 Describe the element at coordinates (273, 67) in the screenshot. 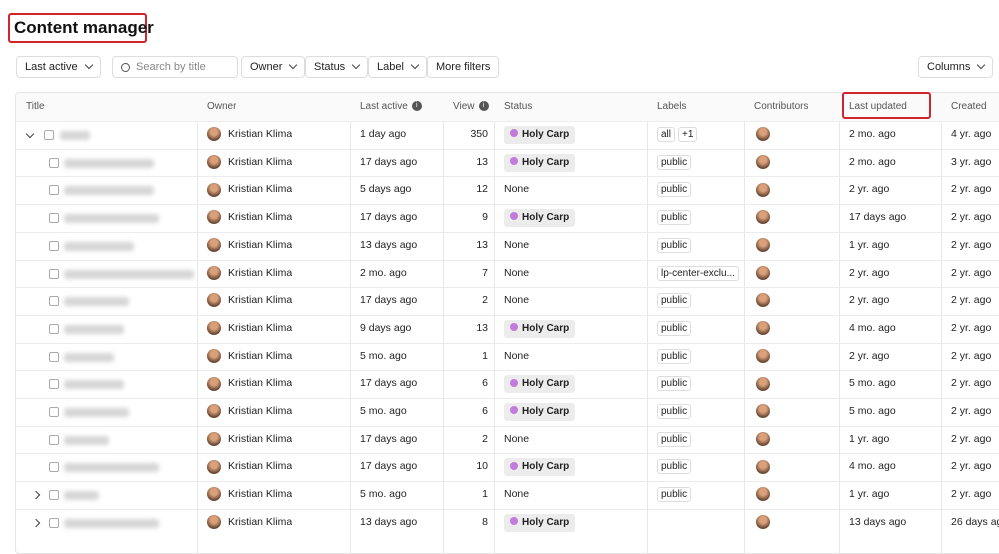

I see `filter-button: Owner` at that location.